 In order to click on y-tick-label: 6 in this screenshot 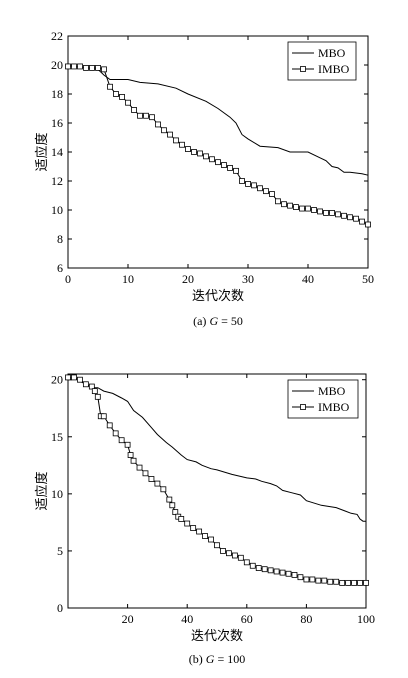, I will do `click(60, 268)`.